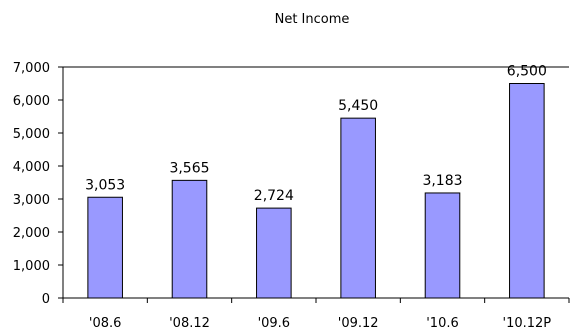 The image size is (584, 334). Describe the element at coordinates (274, 196) in the screenshot. I see `data-label: 2,724` at that location.